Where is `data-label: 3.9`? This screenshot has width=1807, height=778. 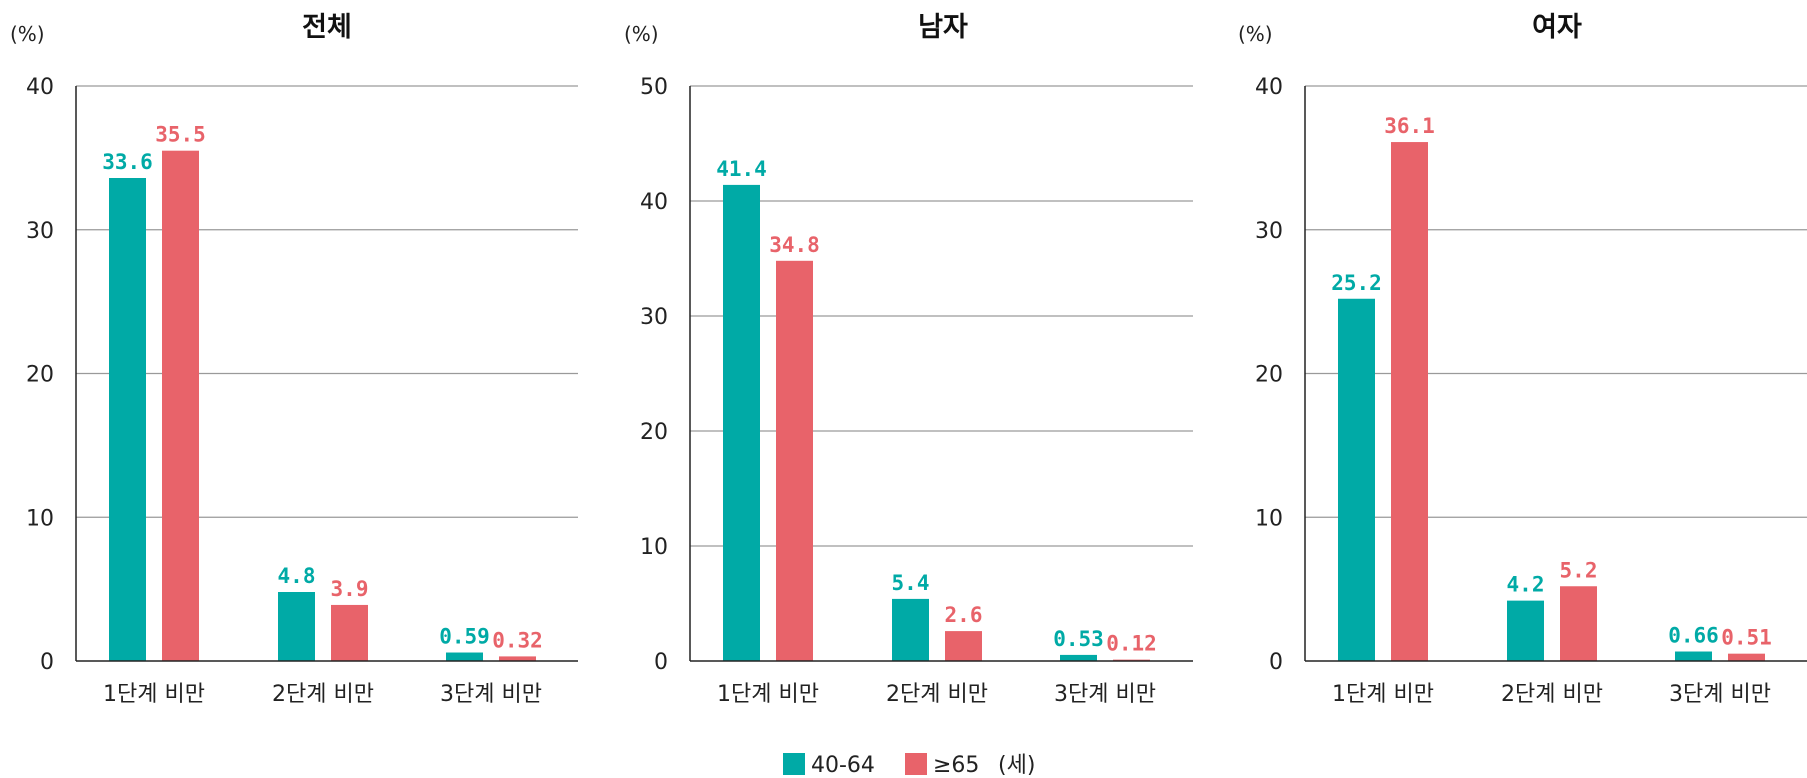
data-label: 3.9 is located at coordinates (350, 589).